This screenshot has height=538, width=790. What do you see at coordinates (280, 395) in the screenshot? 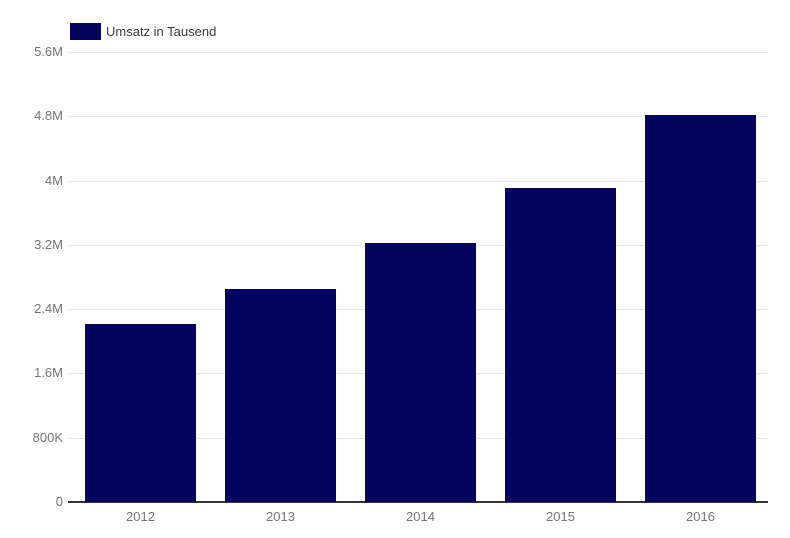
I see `bar-2013` at bounding box center [280, 395].